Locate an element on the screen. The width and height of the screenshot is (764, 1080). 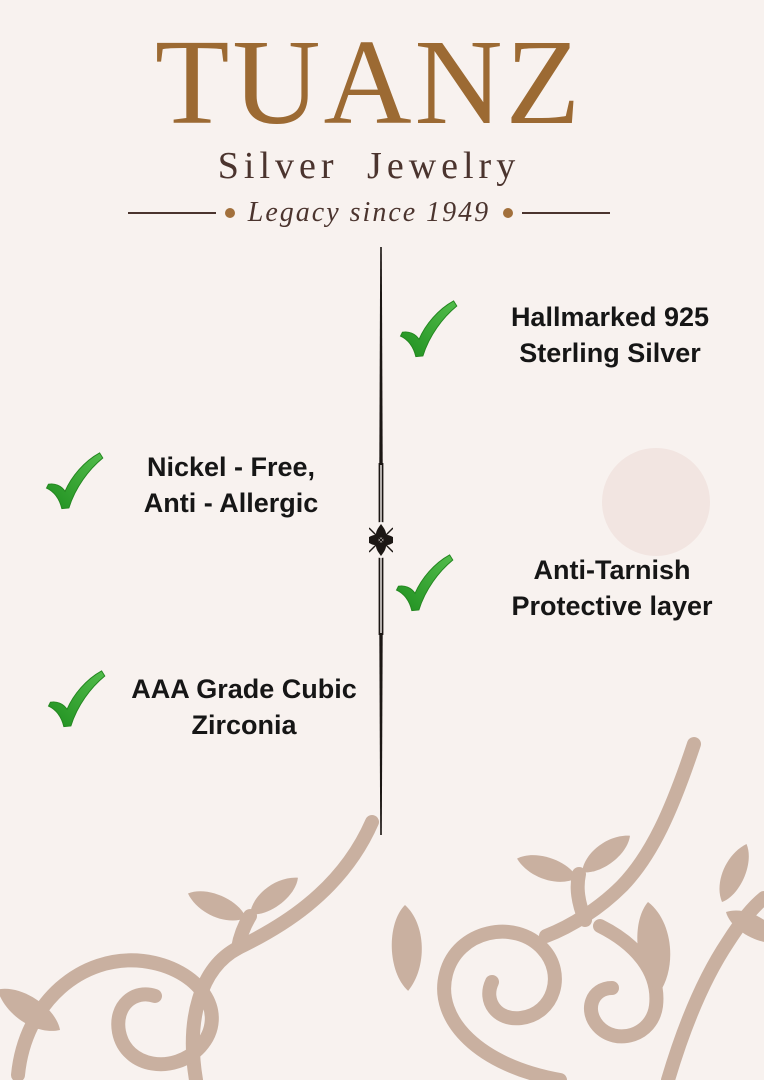
feature-text-line: Protective layer is located at coordinates (612, 606).